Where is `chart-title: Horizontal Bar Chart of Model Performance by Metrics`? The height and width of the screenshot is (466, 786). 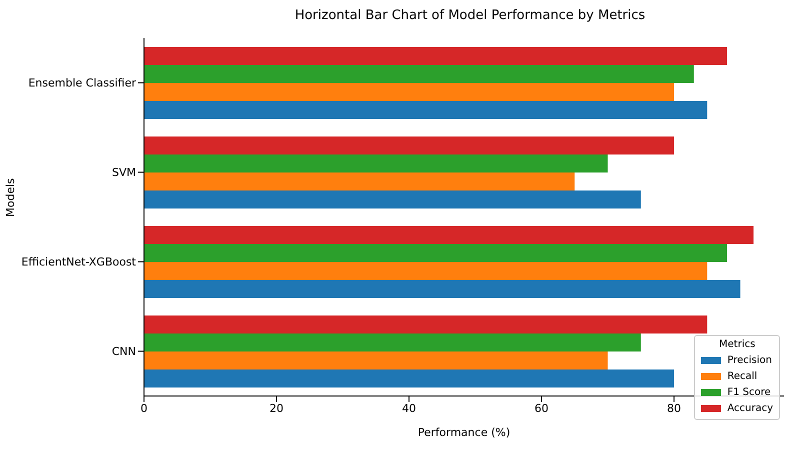
chart-title: Horizontal Bar Chart of Model Performance by Metrics is located at coordinates (470, 15).